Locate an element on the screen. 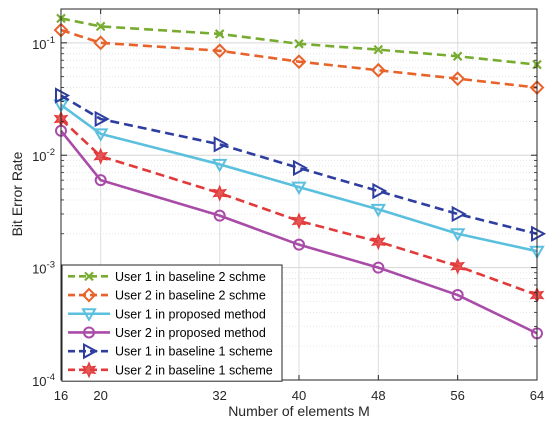 Image resolution: width=550 pixels, height=430 pixels. legend-item: User 1 in proposed method is located at coordinates (167, 314).